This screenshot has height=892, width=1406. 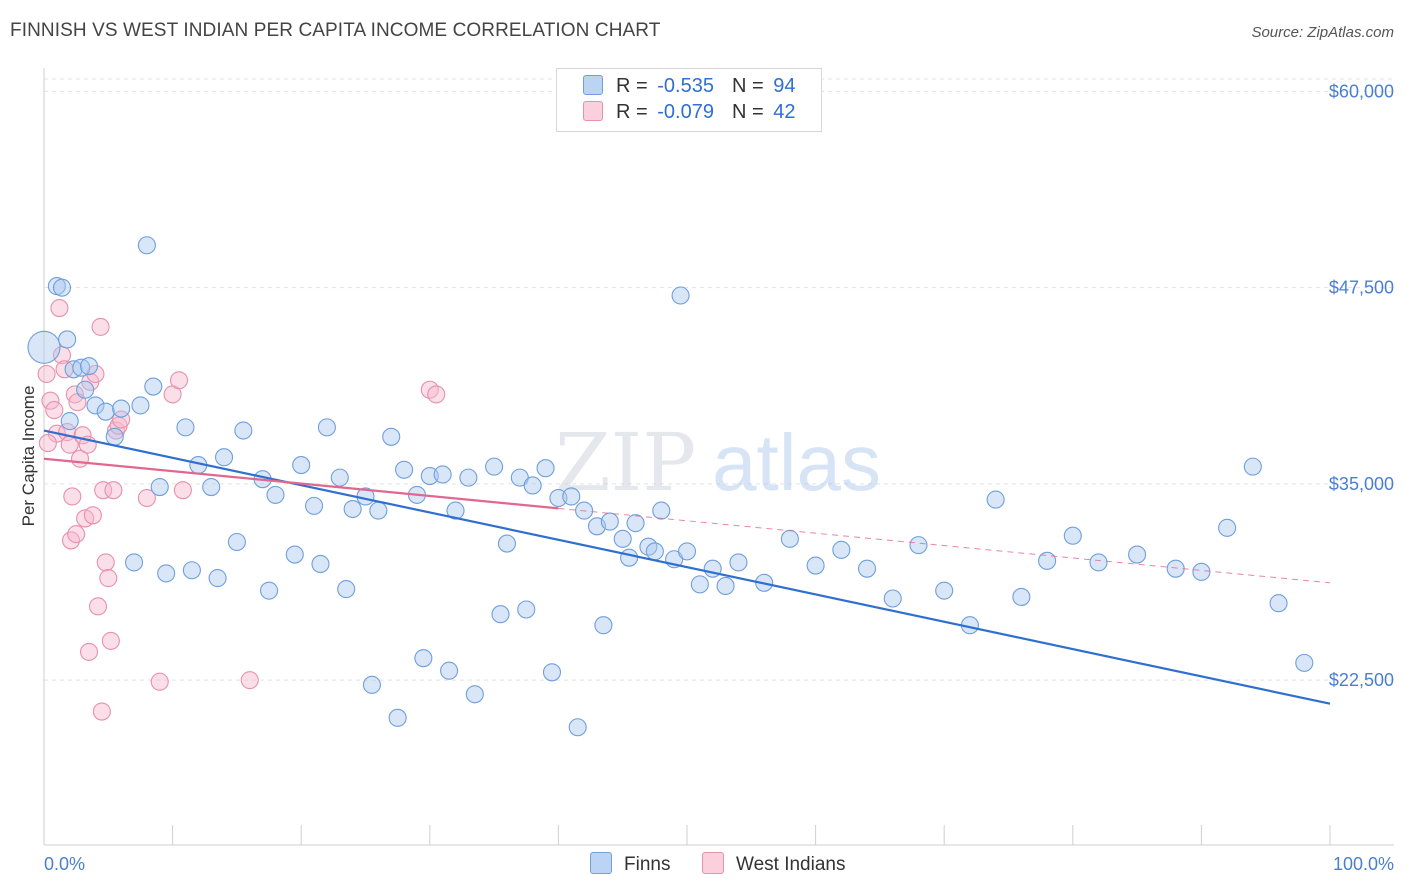 I want to click on y-tick-label: $60,000, so click(x=1361, y=91).